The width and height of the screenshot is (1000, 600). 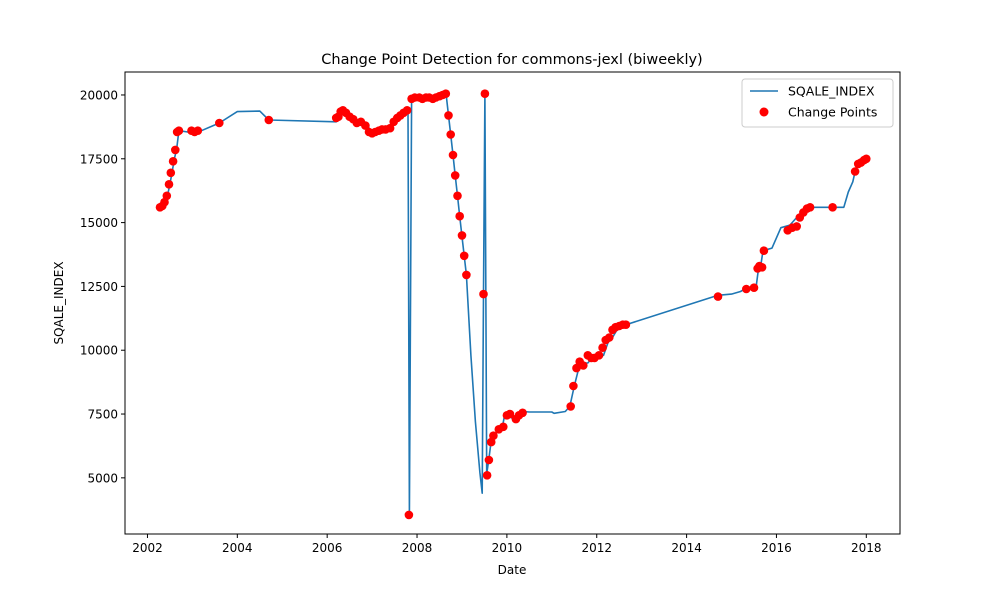 What do you see at coordinates (832, 112) in the screenshot?
I see `legend-label-points: Change Points` at bounding box center [832, 112].